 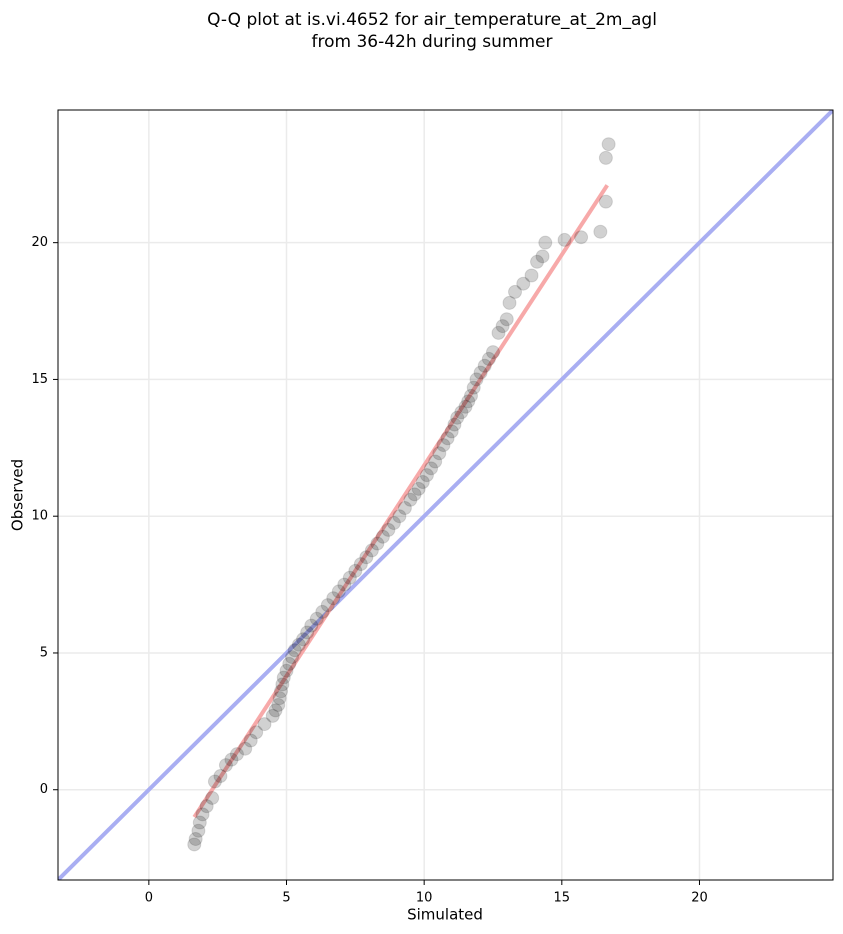 What do you see at coordinates (424, 898) in the screenshot?
I see `x-tick-label: 10` at bounding box center [424, 898].